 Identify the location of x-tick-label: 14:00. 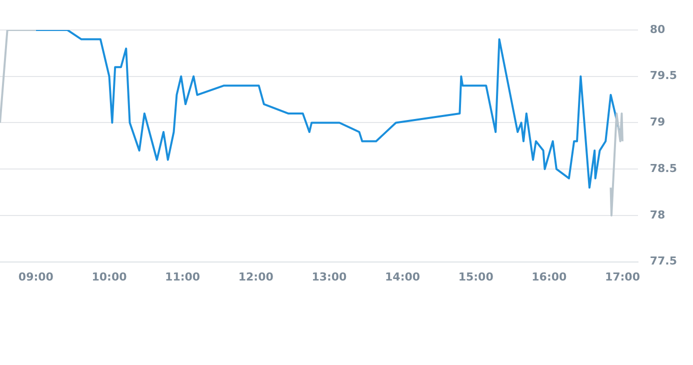
(402, 277).